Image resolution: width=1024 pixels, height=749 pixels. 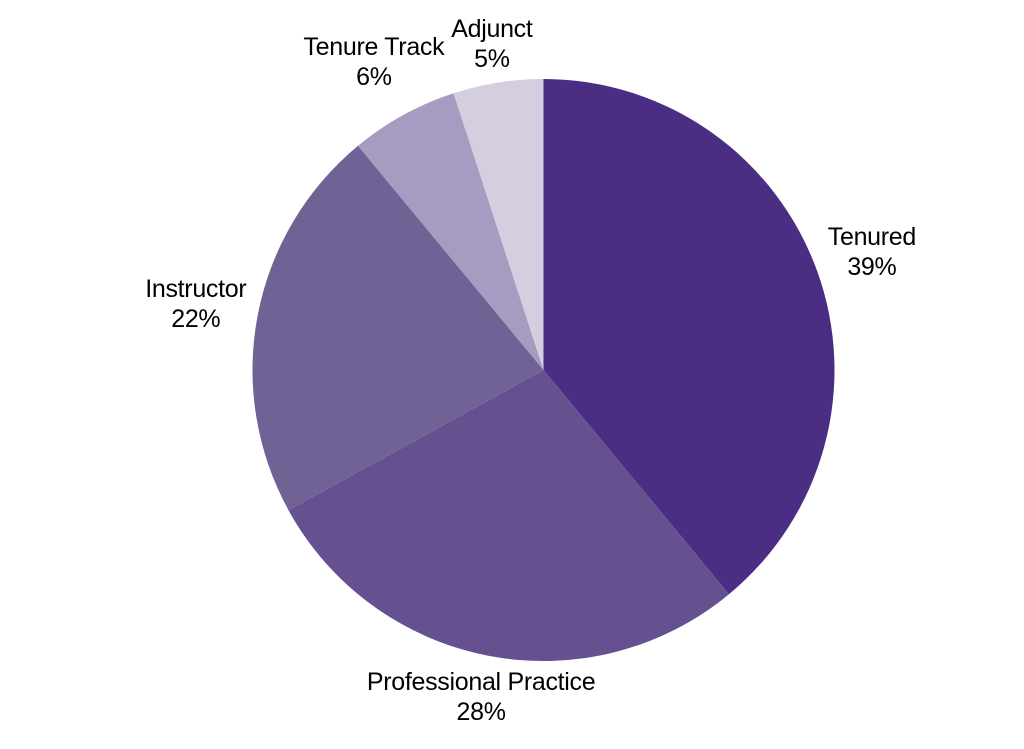 What do you see at coordinates (451, 232) in the screenshot?
I see `pie-slice-tenure-track` at bounding box center [451, 232].